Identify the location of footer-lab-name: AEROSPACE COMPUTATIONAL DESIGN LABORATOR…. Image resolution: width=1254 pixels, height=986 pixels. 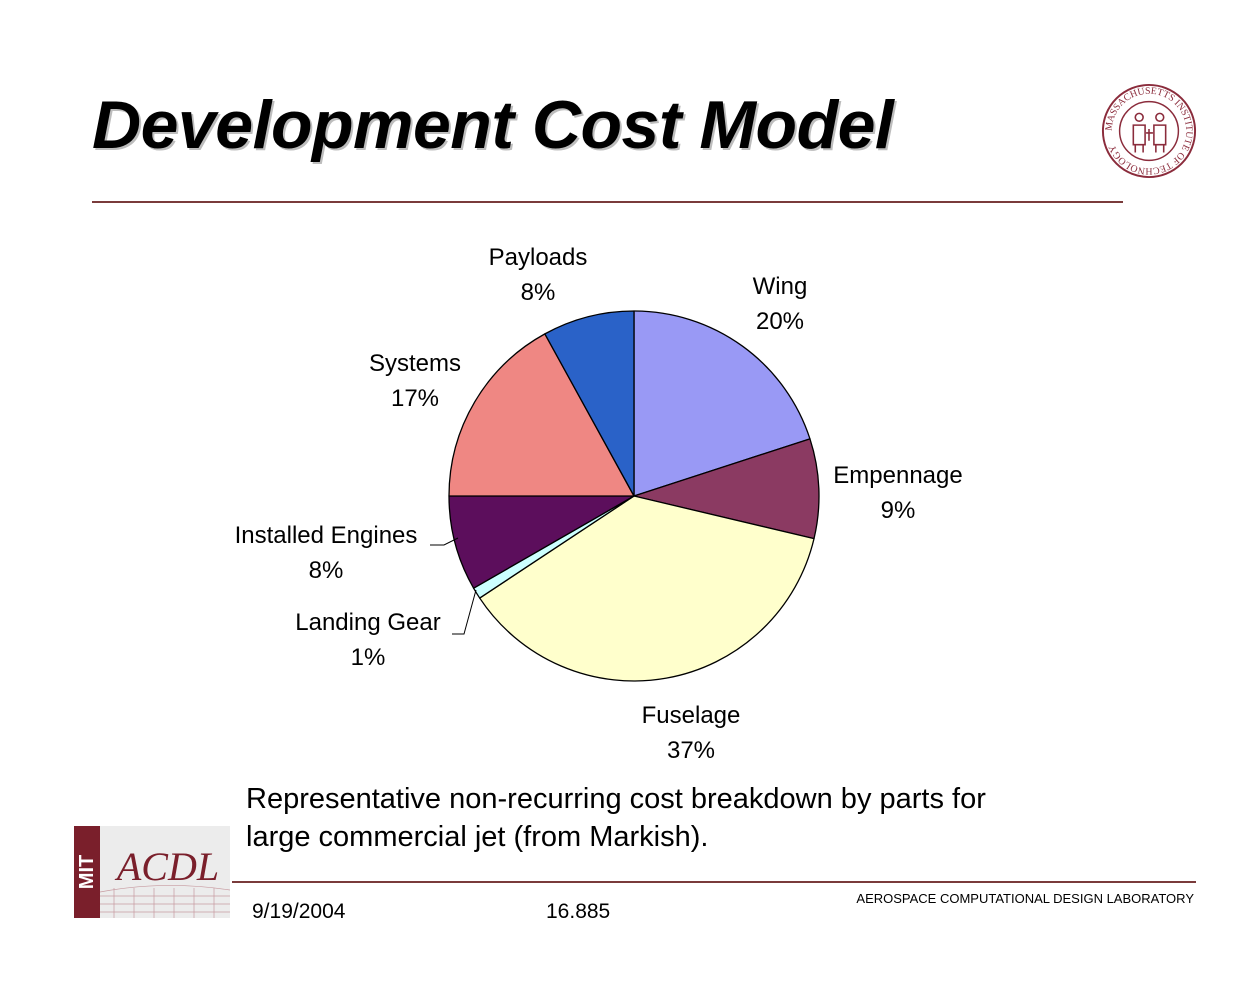
(1025, 898).